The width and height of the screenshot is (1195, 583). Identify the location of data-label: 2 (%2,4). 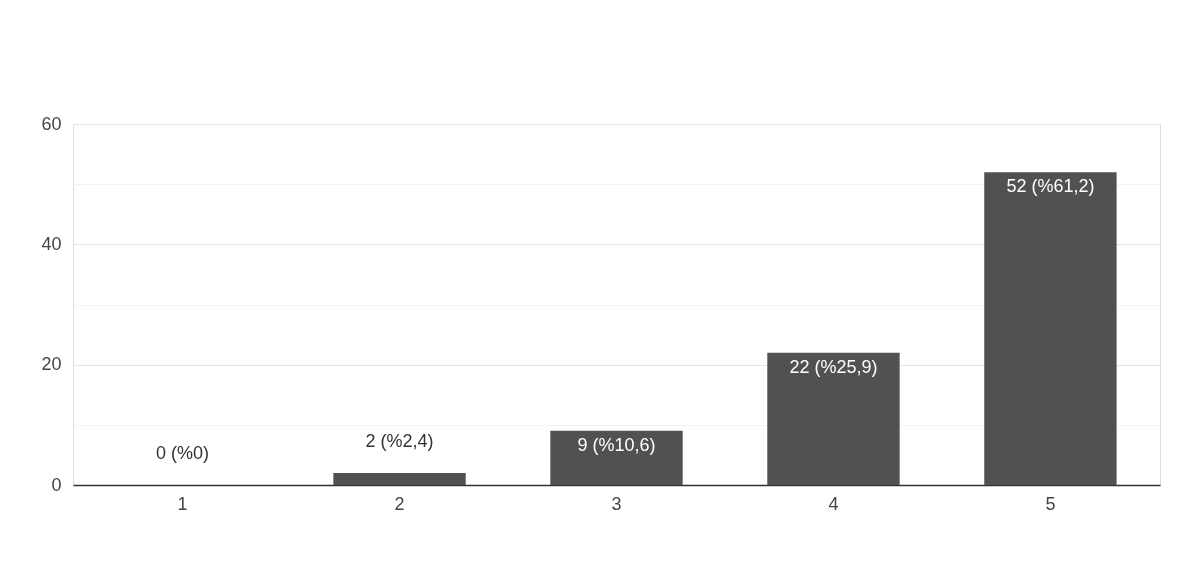
(399, 440).